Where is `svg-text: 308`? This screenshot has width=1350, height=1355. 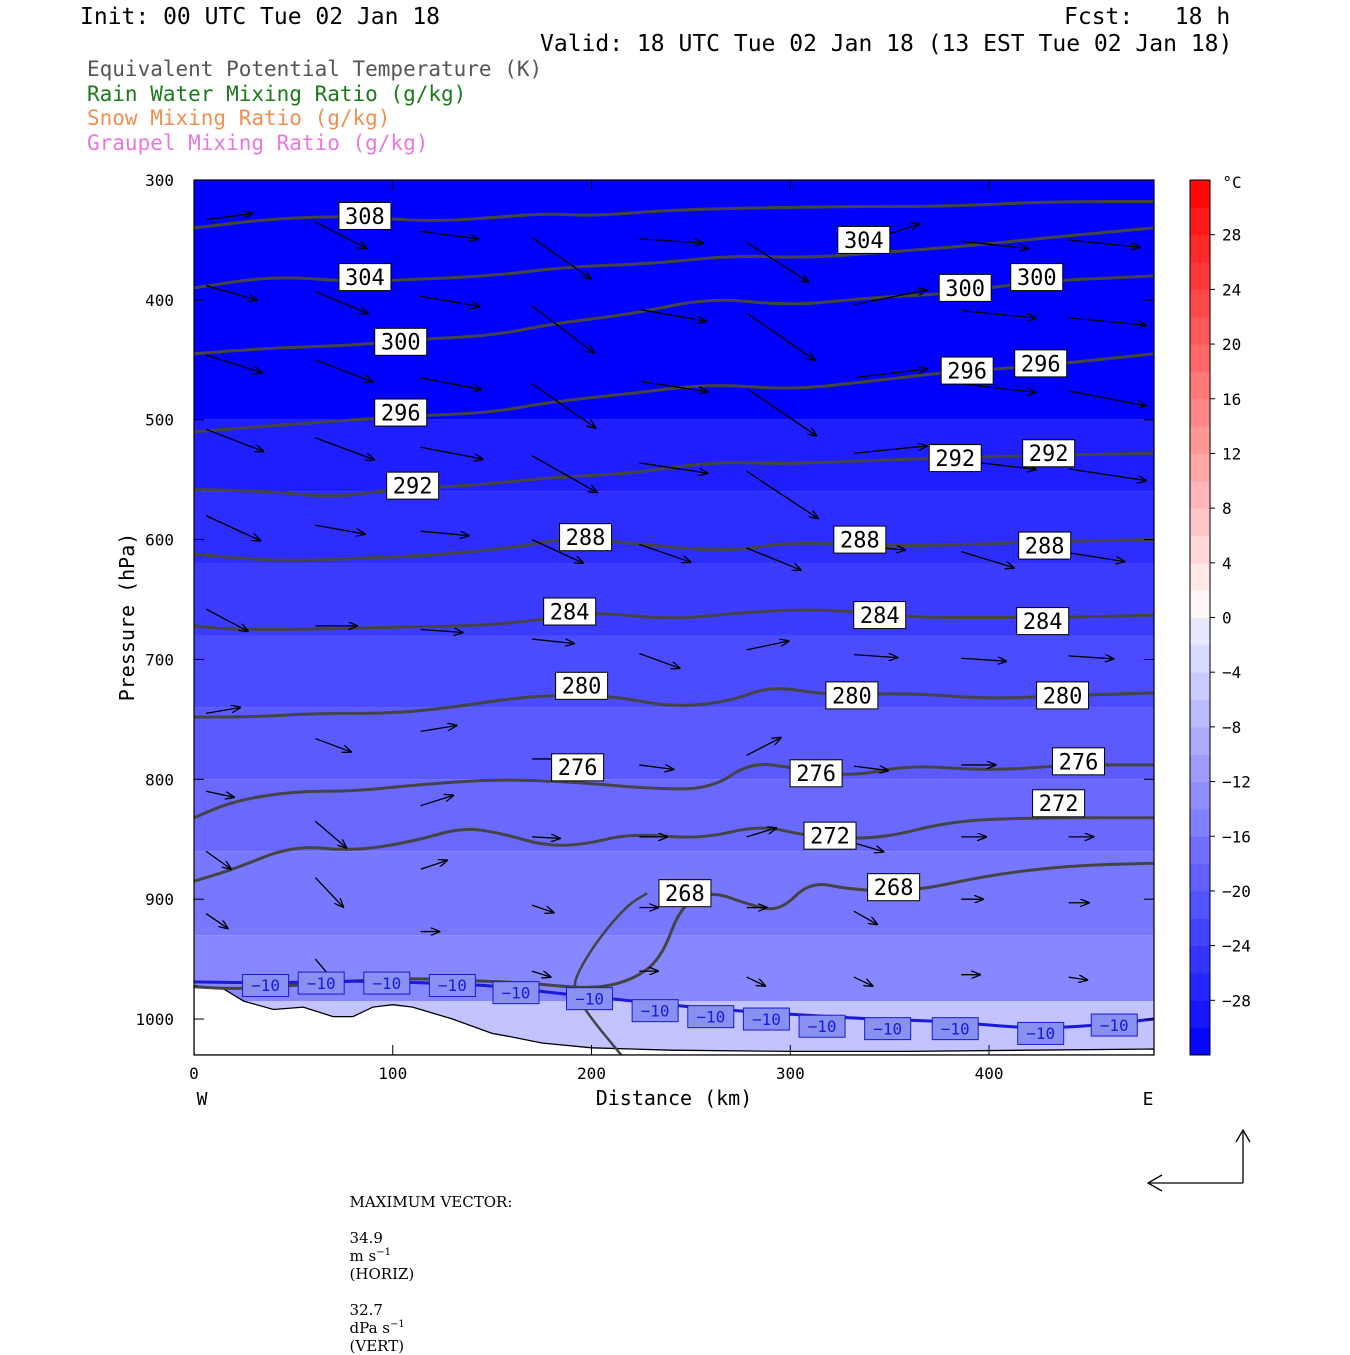 svg-text: 308 is located at coordinates (365, 217).